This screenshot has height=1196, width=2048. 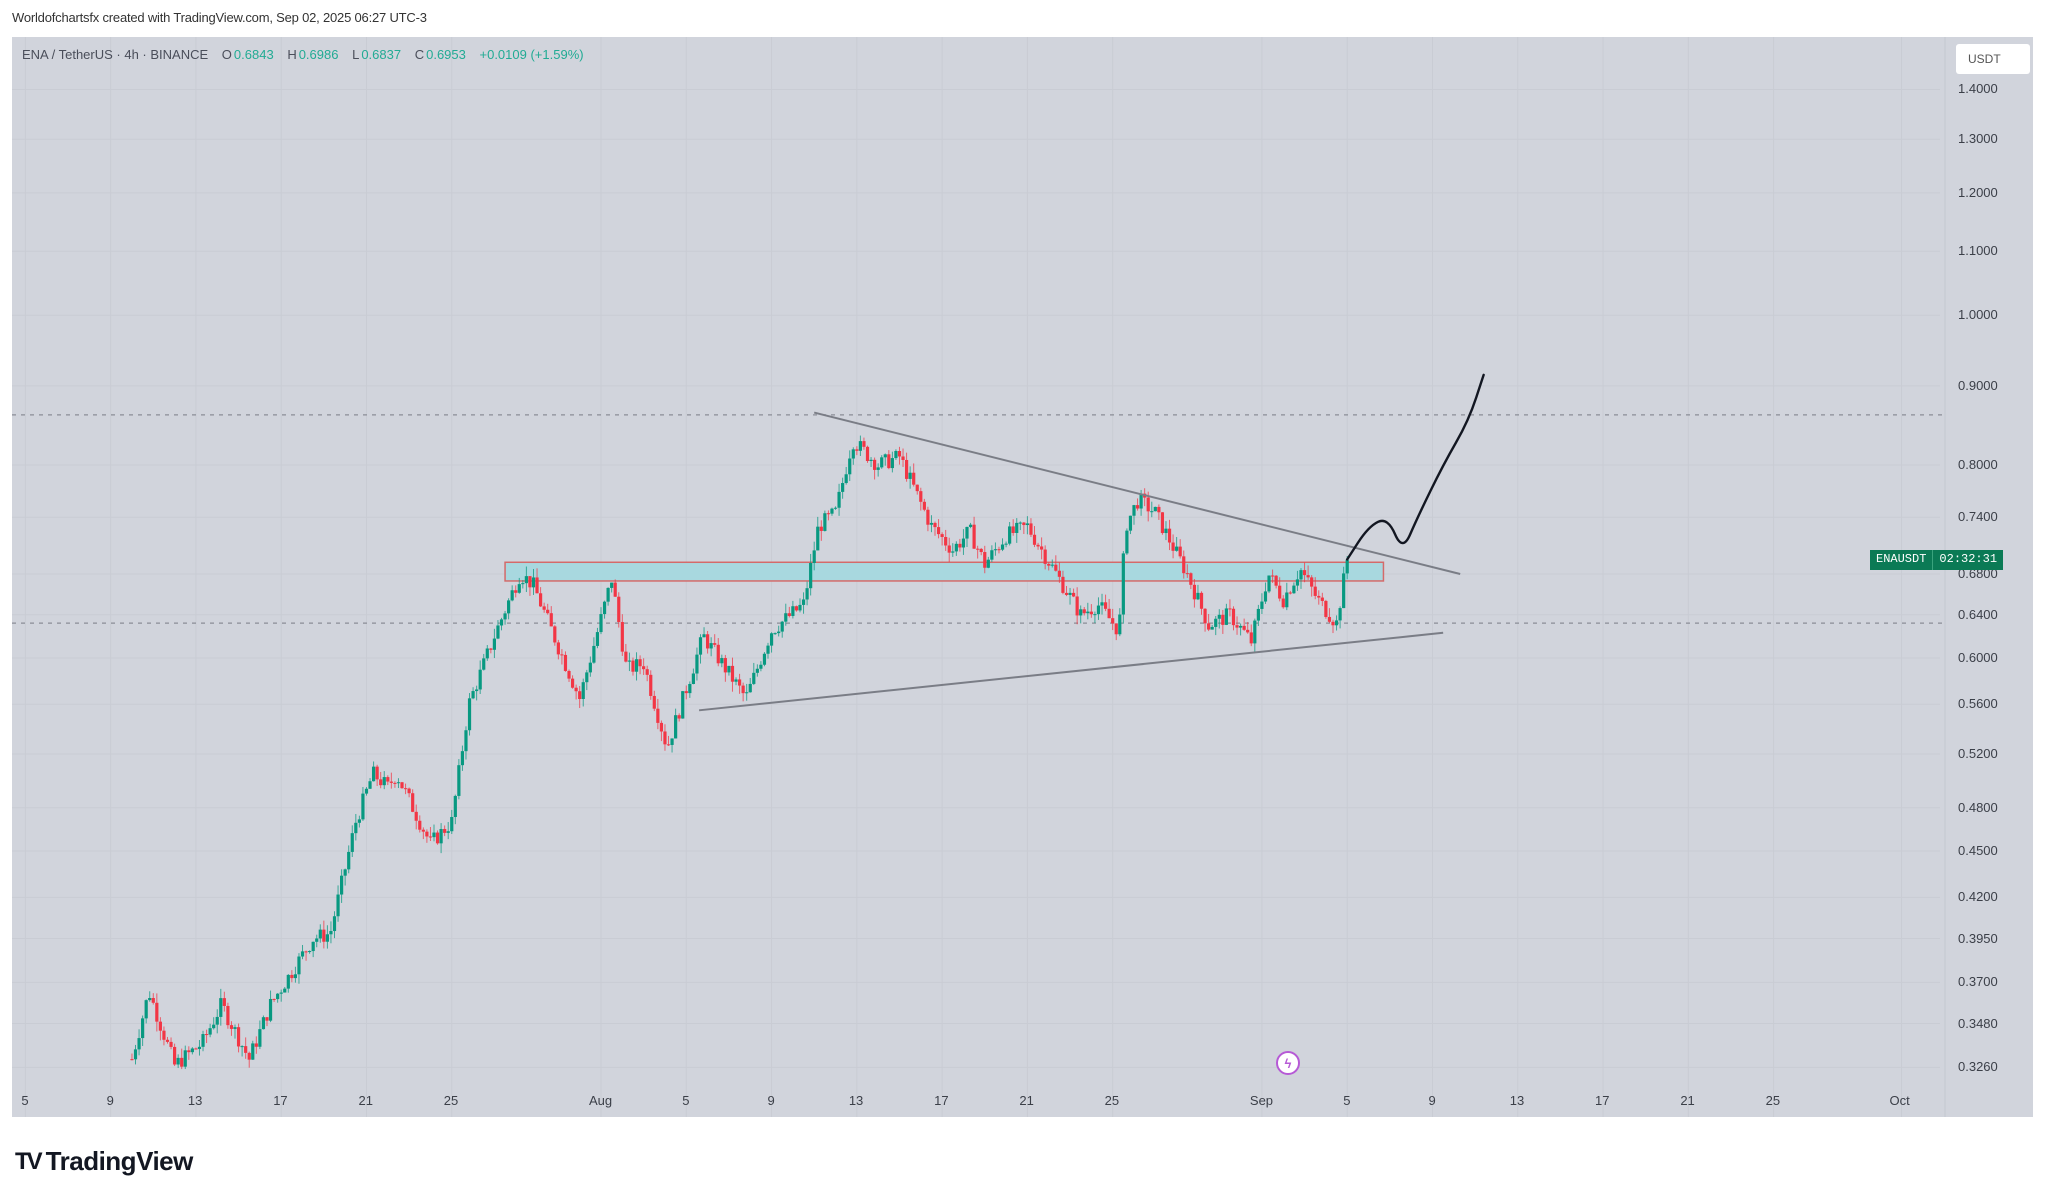 I want to click on low-label: L, so click(x=356, y=54).